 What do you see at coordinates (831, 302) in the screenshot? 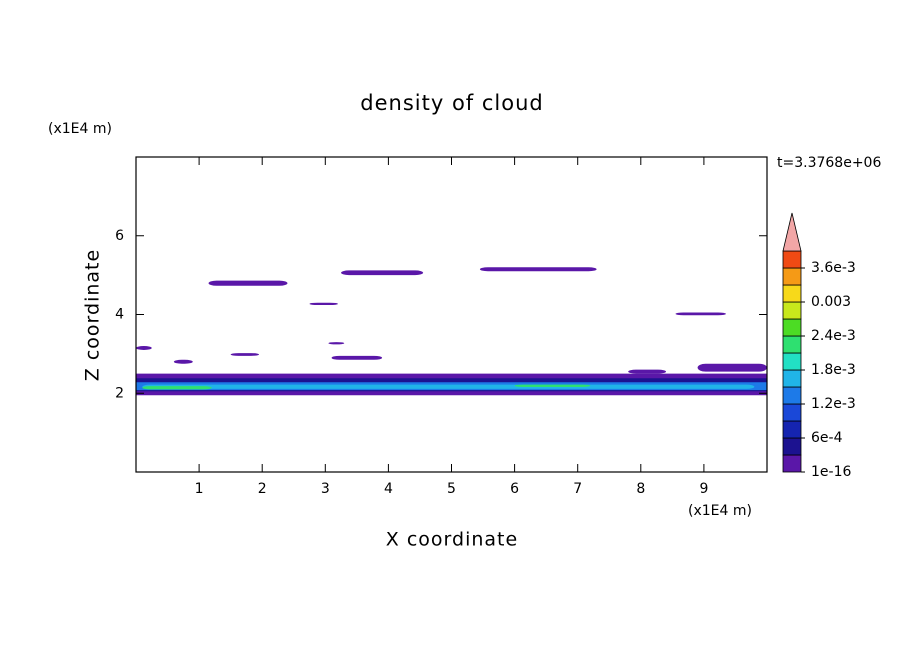
I see `colorbar-label: 0.003` at bounding box center [831, 302].